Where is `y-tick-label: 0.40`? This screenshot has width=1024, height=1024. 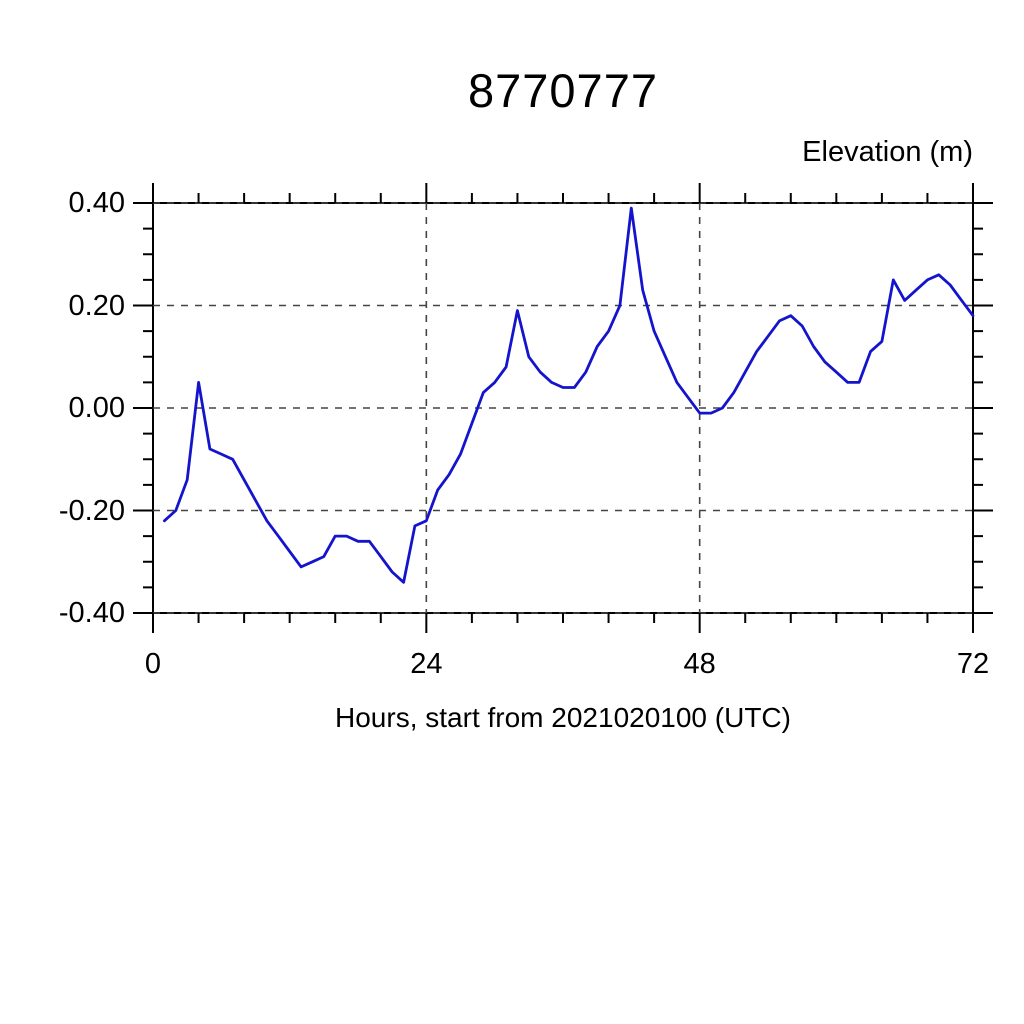
y-tick-label: 0.40 is located at coordinates (96, 203).